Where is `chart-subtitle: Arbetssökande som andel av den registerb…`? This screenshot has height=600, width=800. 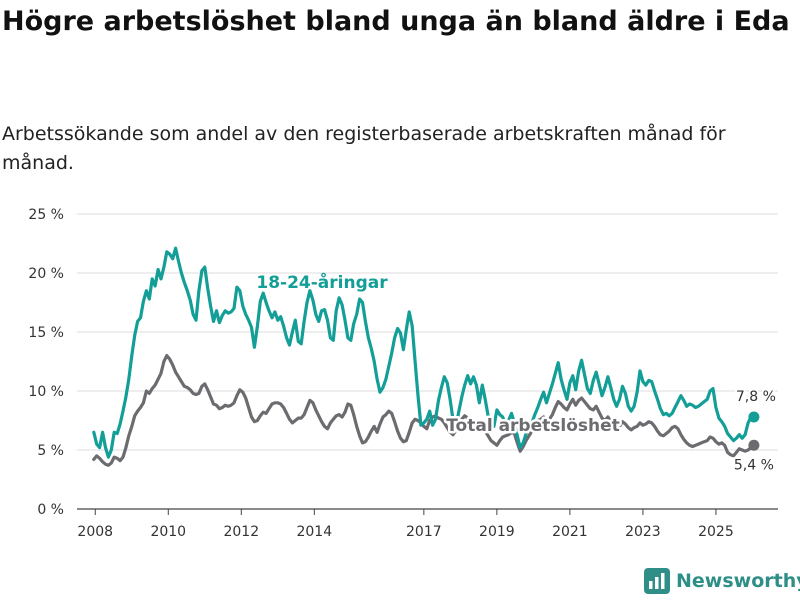 chart-subtitle: Arbetssökande som andel av den registerb… is located at coordinates (364, 148).